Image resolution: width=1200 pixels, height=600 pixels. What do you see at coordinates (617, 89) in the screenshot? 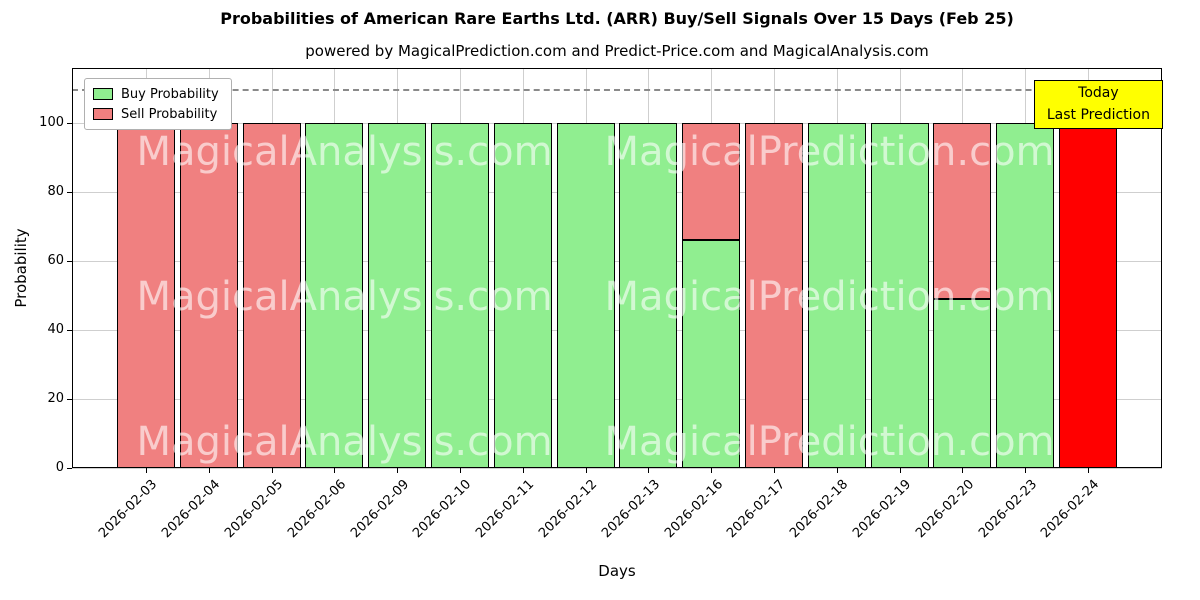
I see `threshold-dashline` at bounding box center [617, 89].